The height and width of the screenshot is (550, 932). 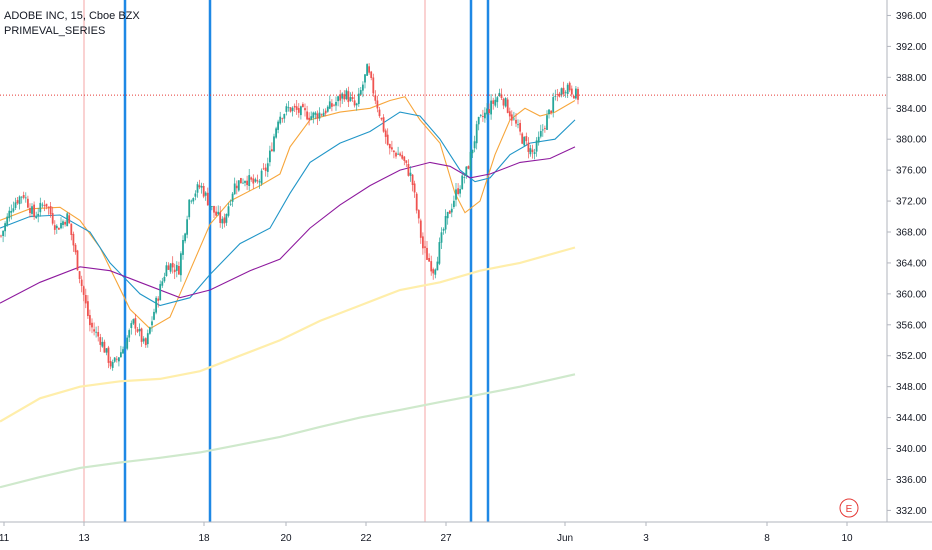 What do you see at coordinates (847, 538) in the screenshot?
I see `x-tick-label: 10` at bounding box center [847, 538].